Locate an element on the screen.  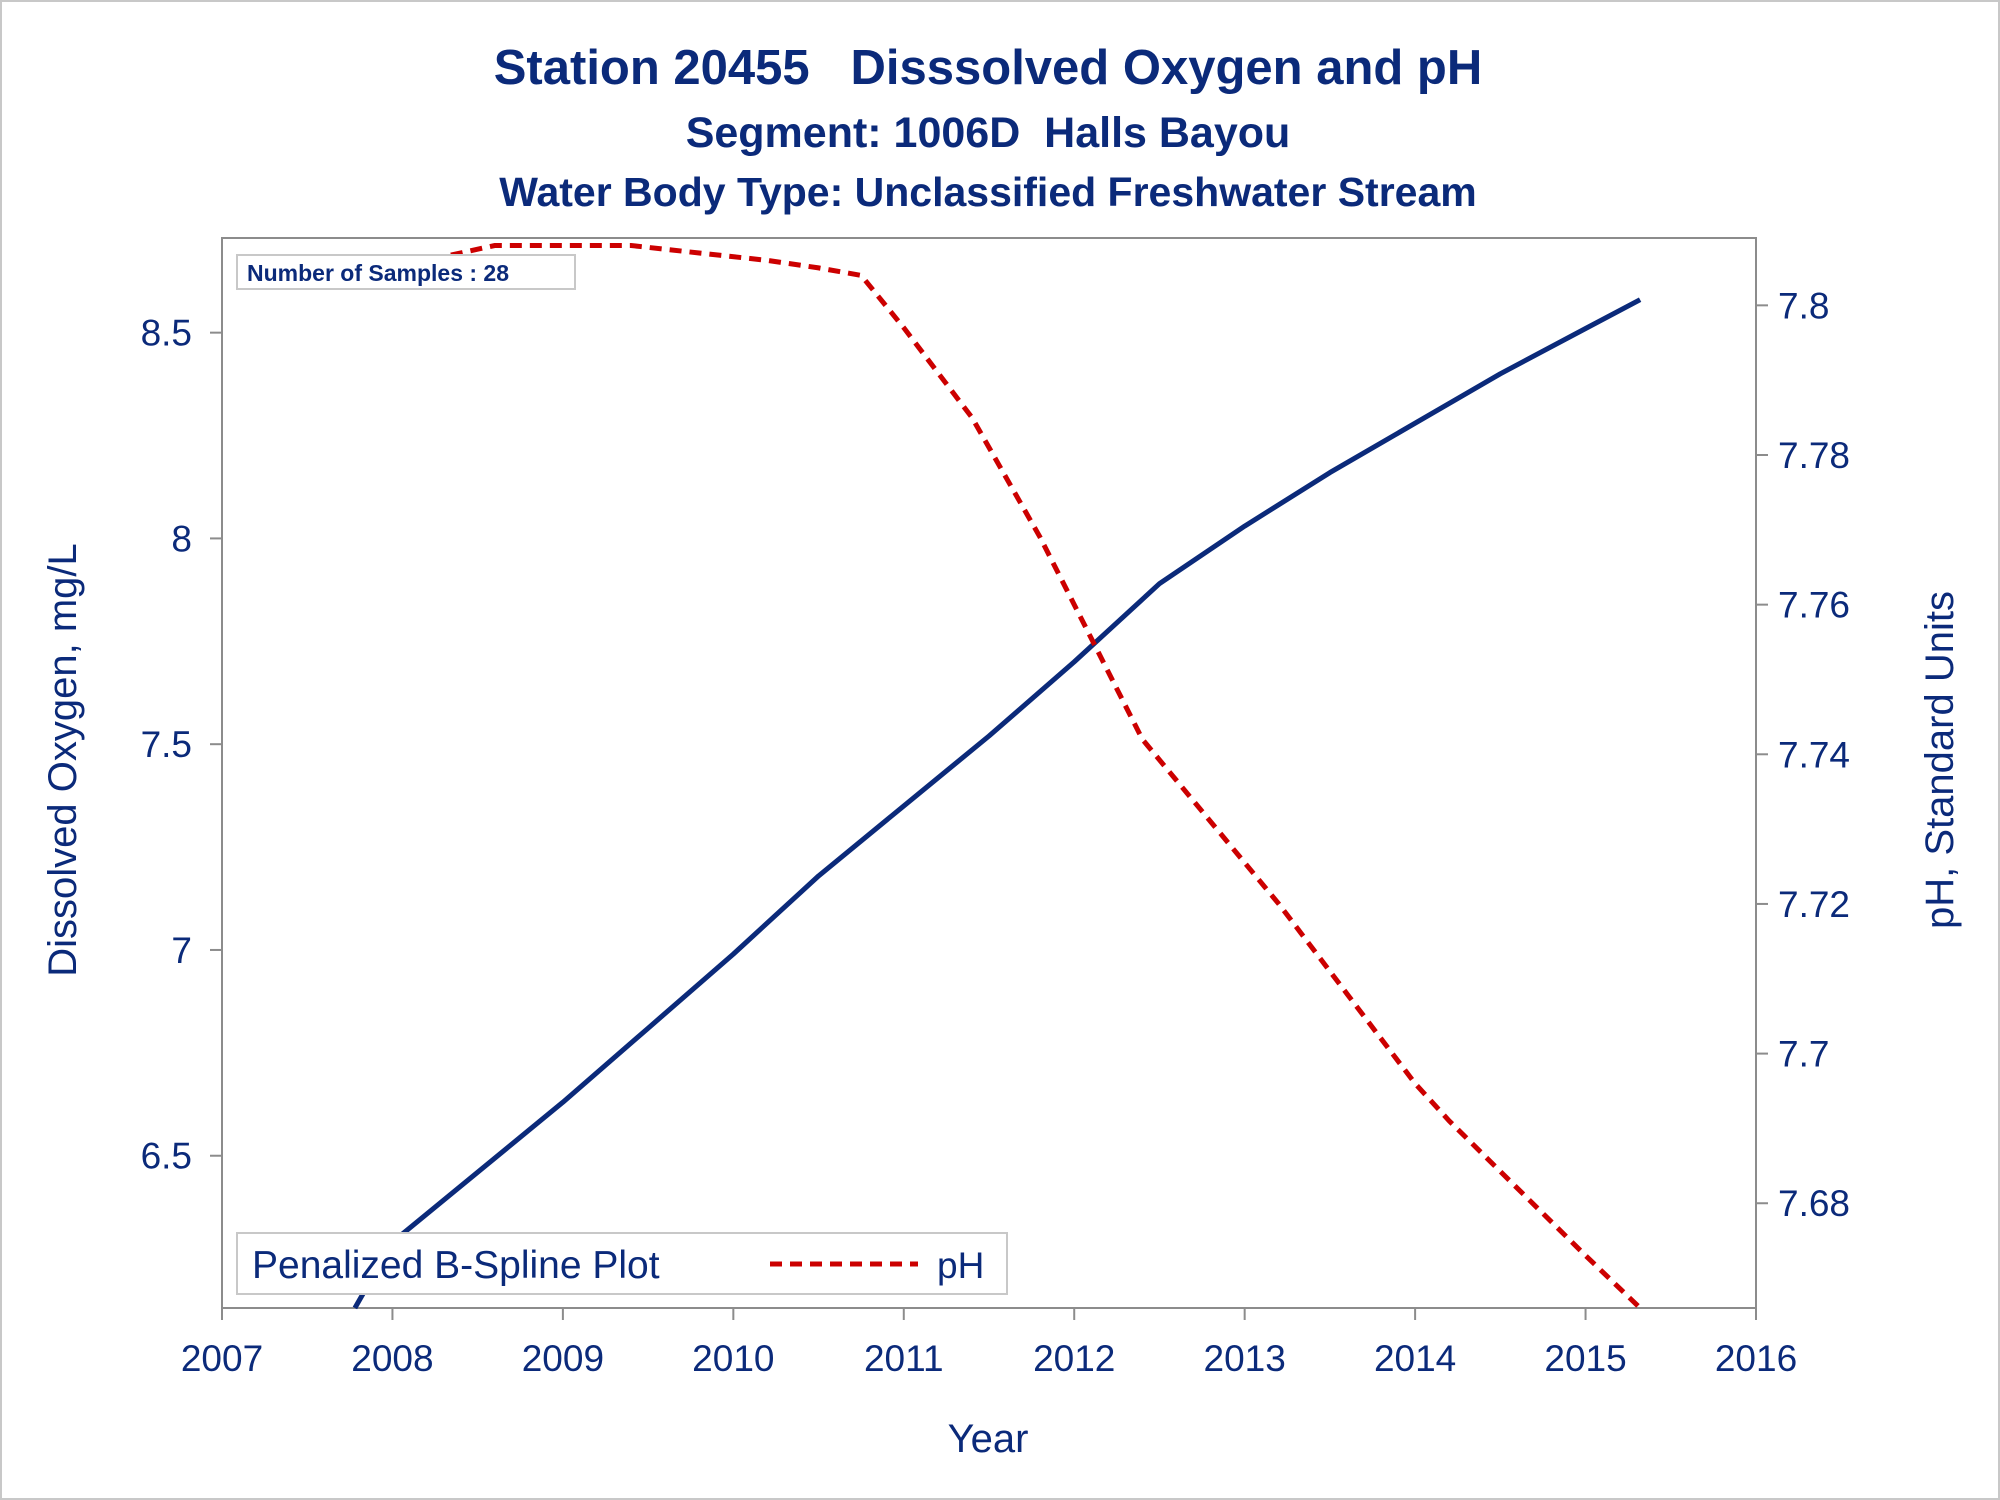
left-y-axis-ticks: 6.5 7 7.5 8 8.5 is located at coordinates (181, 745).